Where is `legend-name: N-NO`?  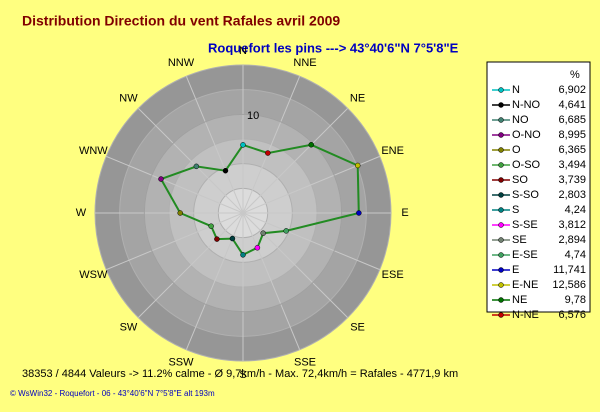
legend-name: N-NO is located at coordinates (526, 105).